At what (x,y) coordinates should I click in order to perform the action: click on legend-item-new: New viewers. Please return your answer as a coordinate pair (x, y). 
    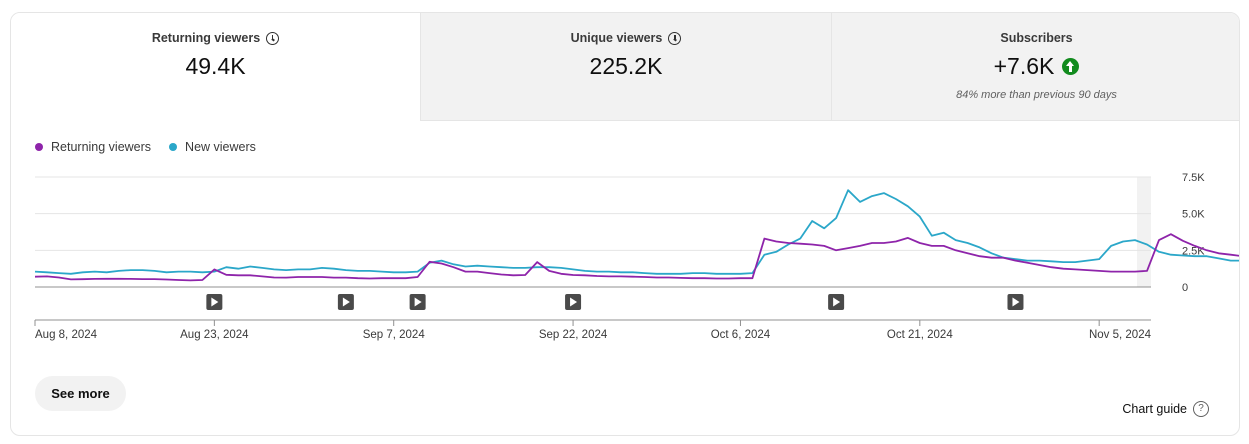
    Looking at the image, I should click on (212, 147).